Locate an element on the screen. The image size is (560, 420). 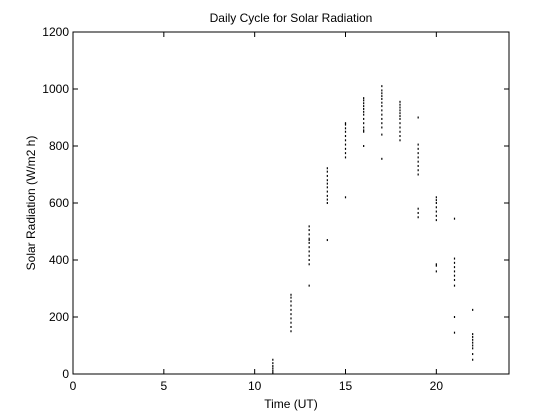
x-tick-label: 20 is located at coordinates (437, 386).